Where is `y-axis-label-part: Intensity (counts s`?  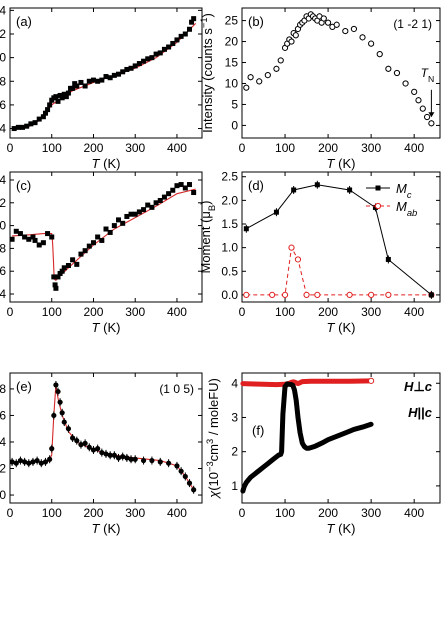
y-axis-label-part: Intensity (counts s is located at coordinates (207, 80).